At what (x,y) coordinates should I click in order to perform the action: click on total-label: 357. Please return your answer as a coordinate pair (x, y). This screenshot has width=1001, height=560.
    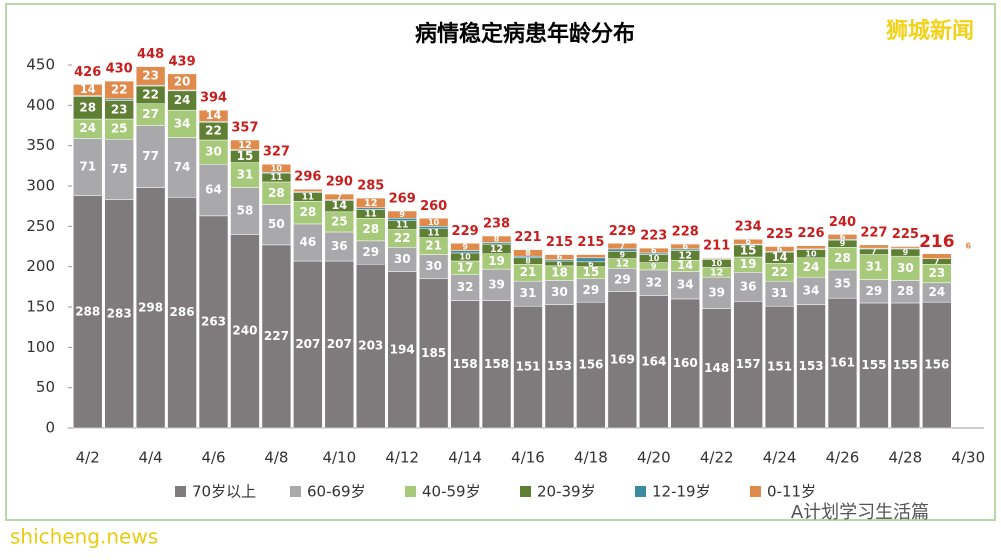
    Looking at the image, I should click on (244, 128).